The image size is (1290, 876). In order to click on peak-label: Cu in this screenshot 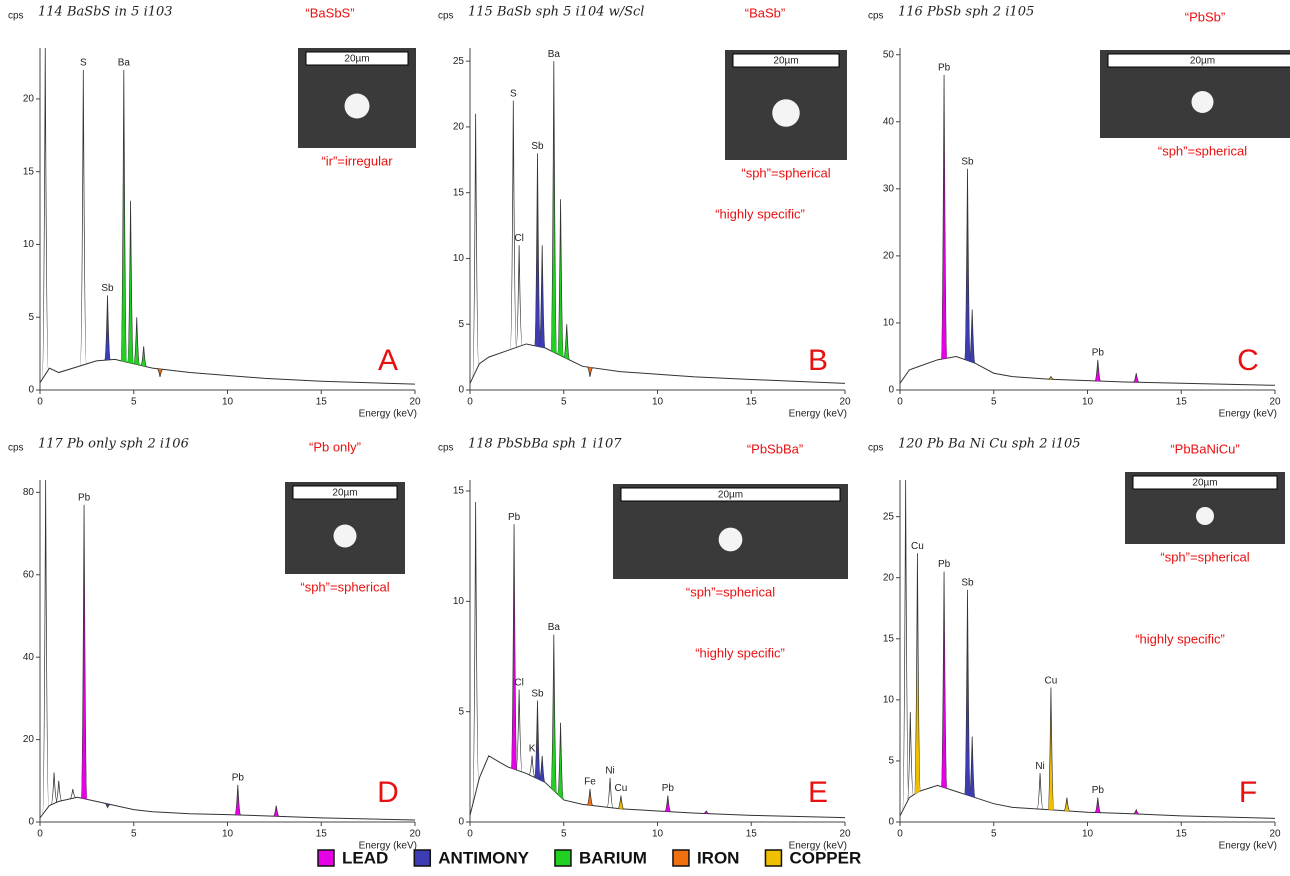, I will do `click(621, 788)`.